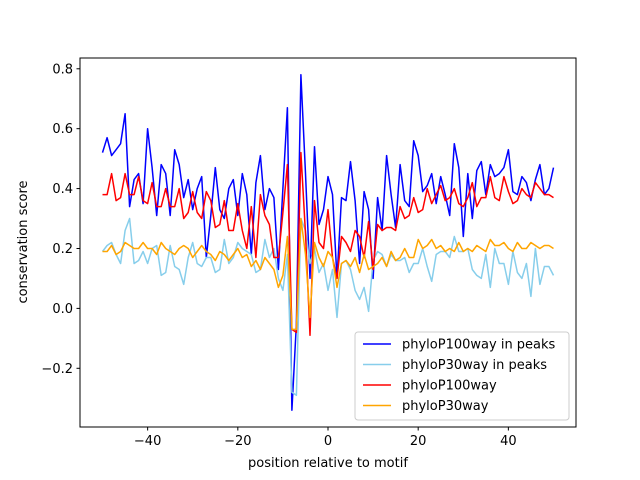 This screenshot has height=480, width=640. I want to click on y-axis-label: conservation score, so click(23, 241).